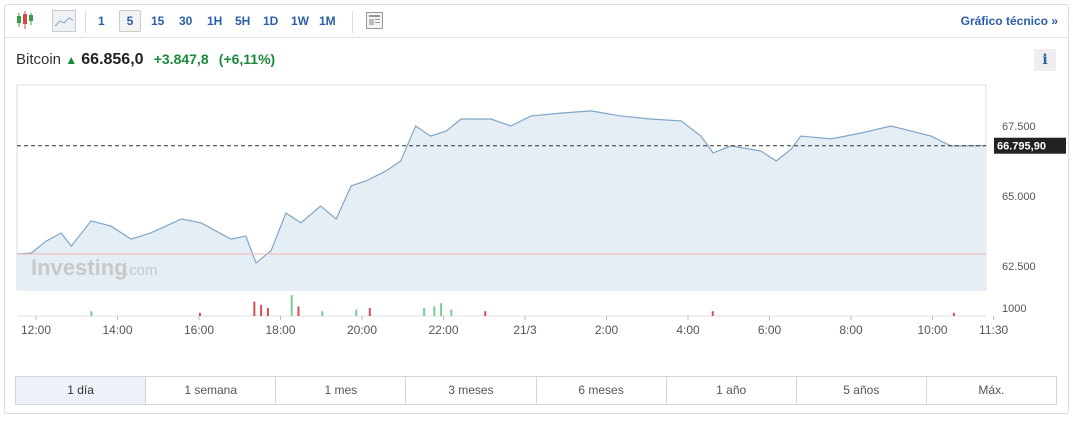 The height and width of the screenshot is (421, 1073). Describe the element at coordinates (1019, 267) in the screenshot. I see `y-tick-label: 62.500` at that location.